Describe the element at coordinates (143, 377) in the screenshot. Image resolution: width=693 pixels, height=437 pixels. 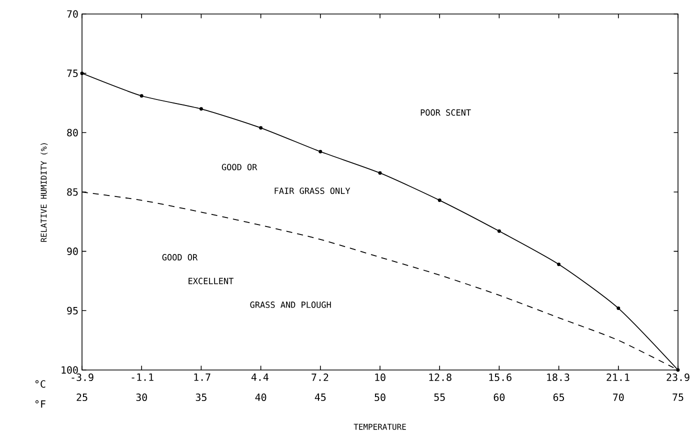
I see `x2-tick-label: -1.1` at that location.